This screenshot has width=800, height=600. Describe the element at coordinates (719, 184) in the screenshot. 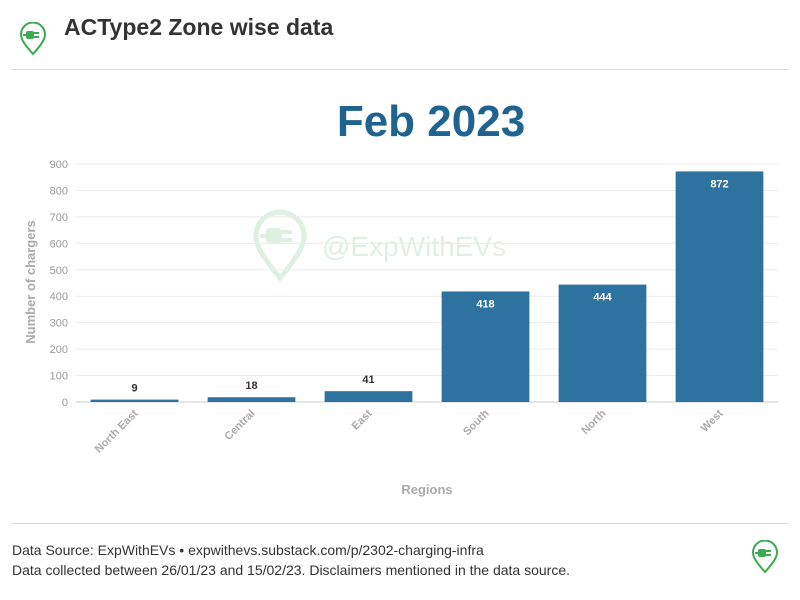

I see `data-label: 872` at that location.